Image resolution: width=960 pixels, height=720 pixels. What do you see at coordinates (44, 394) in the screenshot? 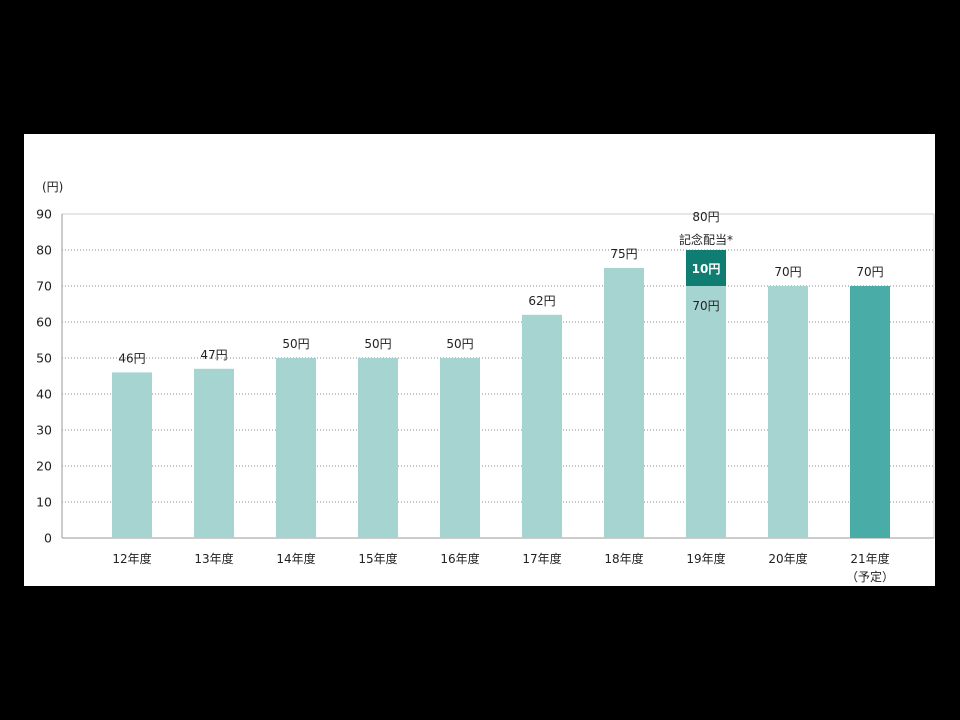
I see `y-tick-label: 40` at bounding box center [44, 394].